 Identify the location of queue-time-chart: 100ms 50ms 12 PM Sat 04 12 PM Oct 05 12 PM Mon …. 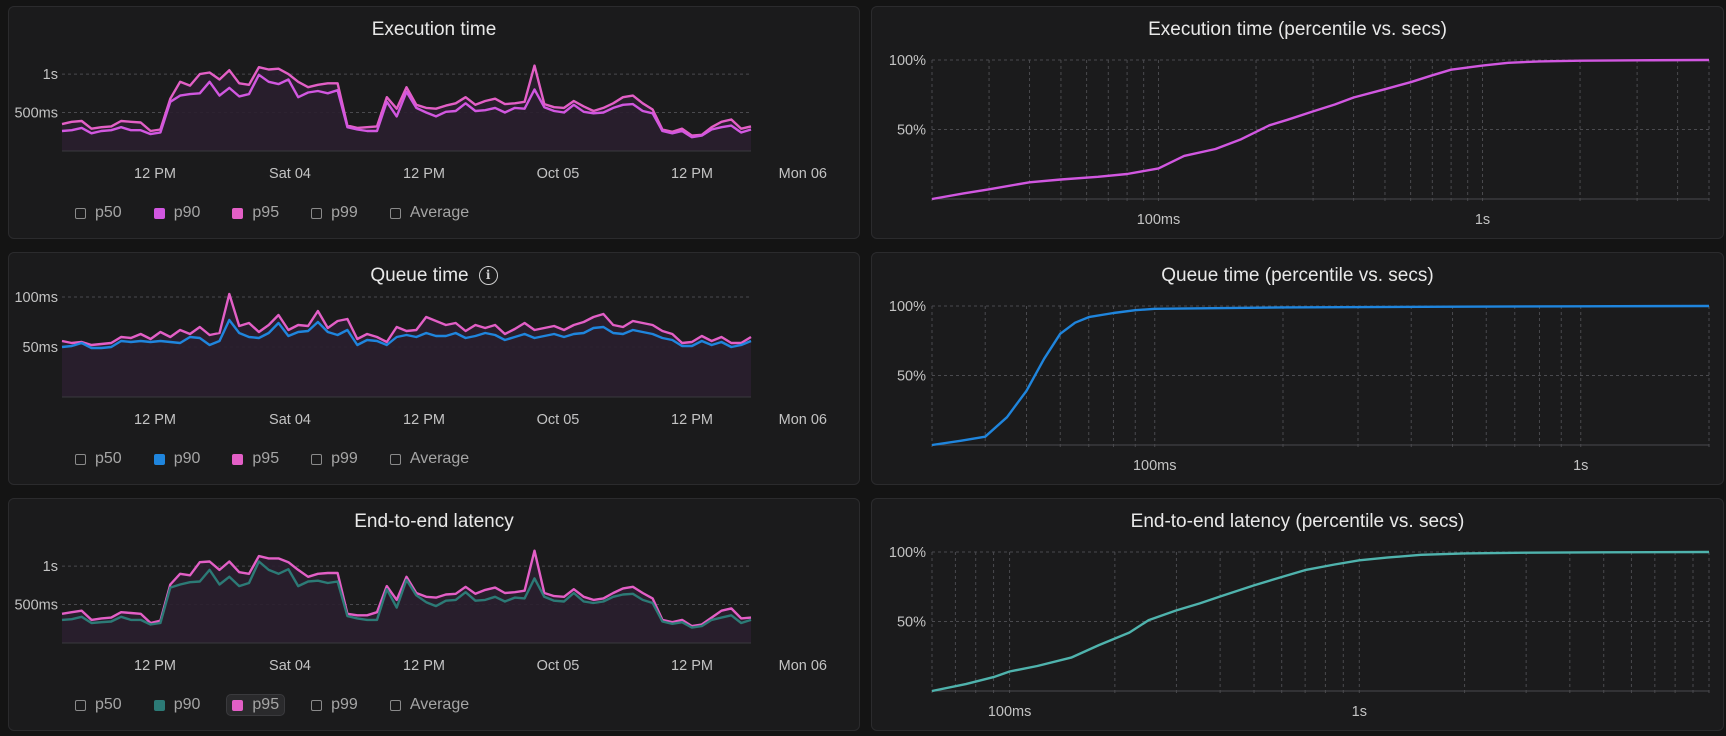
(420, 359).